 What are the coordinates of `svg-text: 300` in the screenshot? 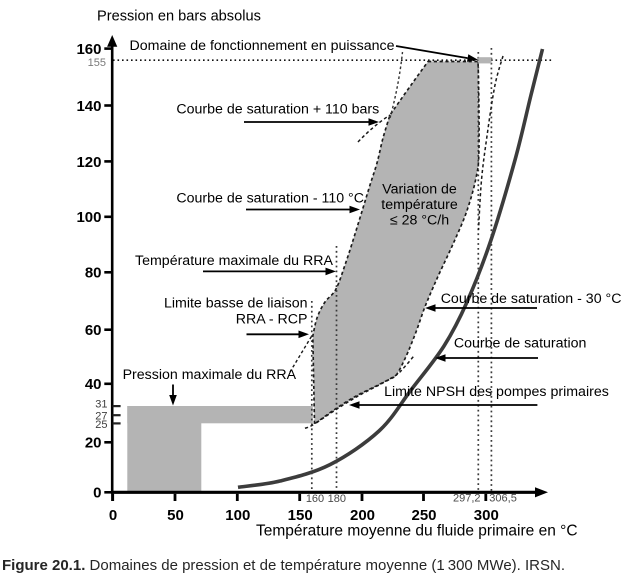 It's located at (486, 515).